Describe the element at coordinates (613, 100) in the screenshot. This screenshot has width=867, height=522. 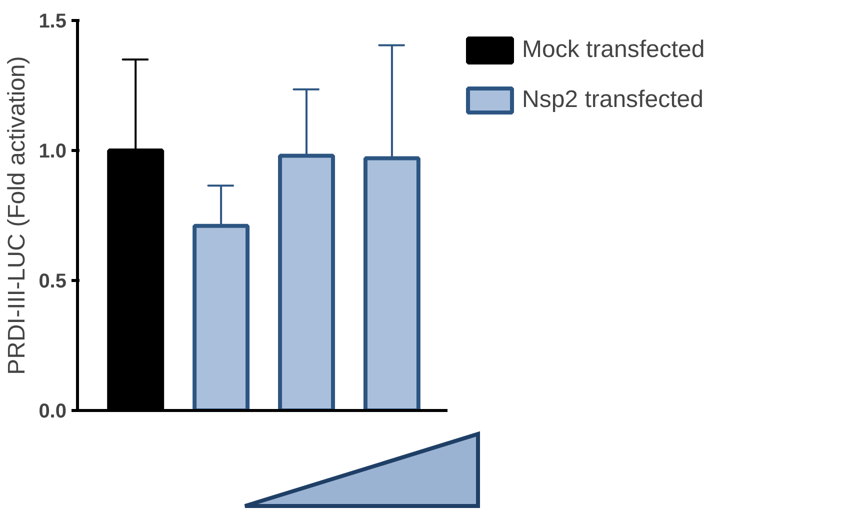
I see `legend-label: Nsp2 transfected` at that location.